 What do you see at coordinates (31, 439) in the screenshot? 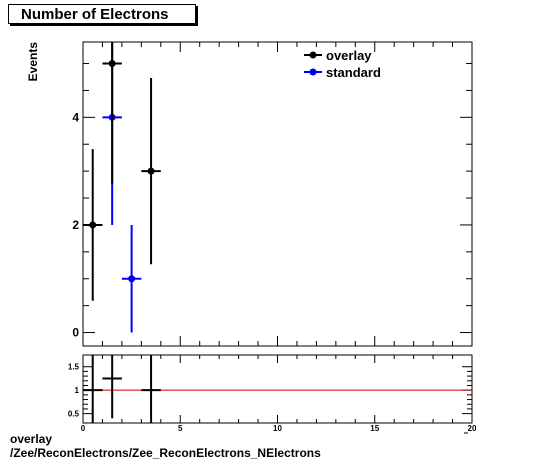
I see `footer-label: overlay` at bounding box center [31, 439].